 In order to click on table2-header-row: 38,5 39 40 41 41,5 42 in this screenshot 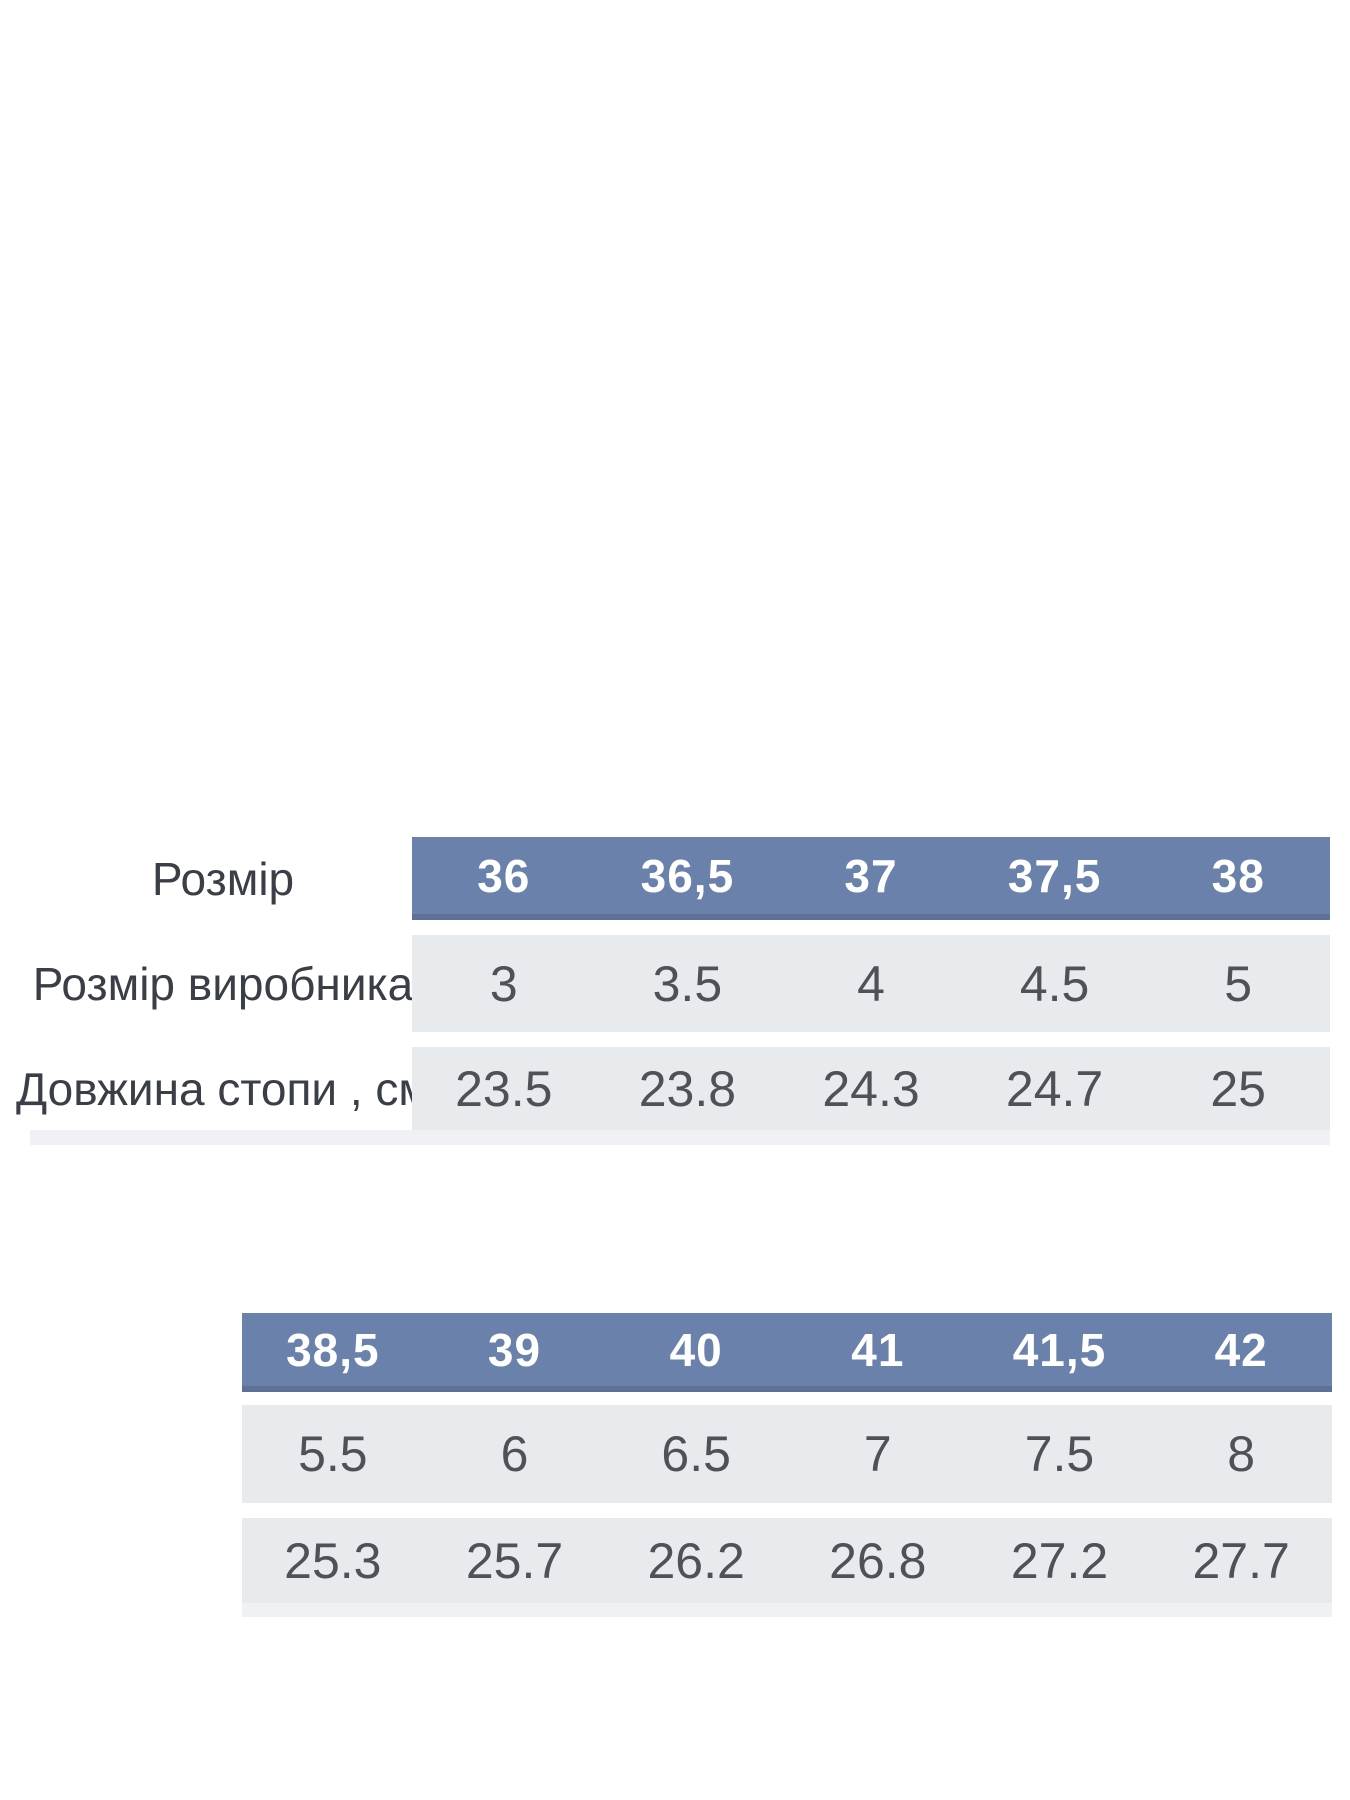, I will do `click(787, 1352)`.